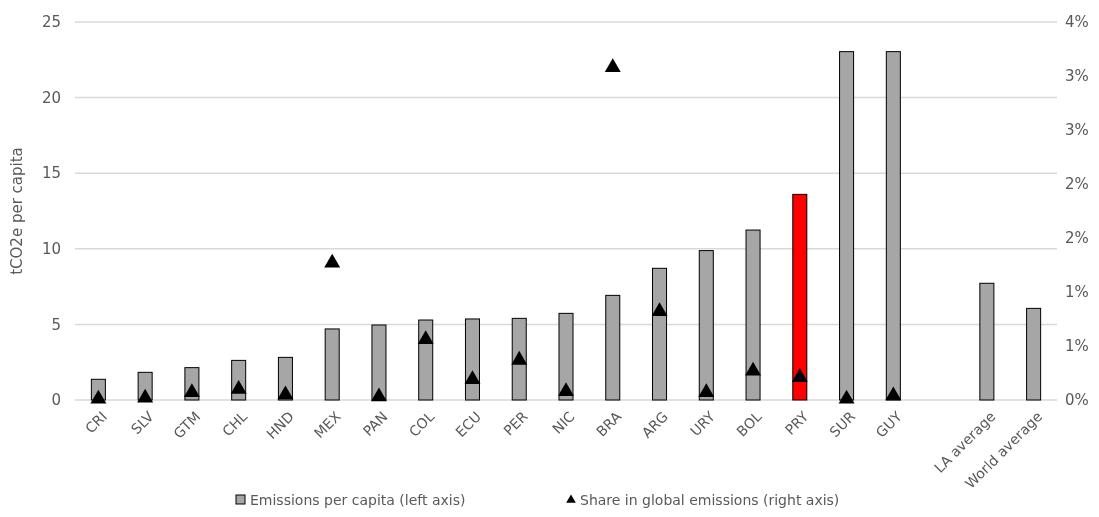 Image resolution: width=1099 pixels, height=517 pixels. I want to click on x-tick-label: COL, so click(421, 424).